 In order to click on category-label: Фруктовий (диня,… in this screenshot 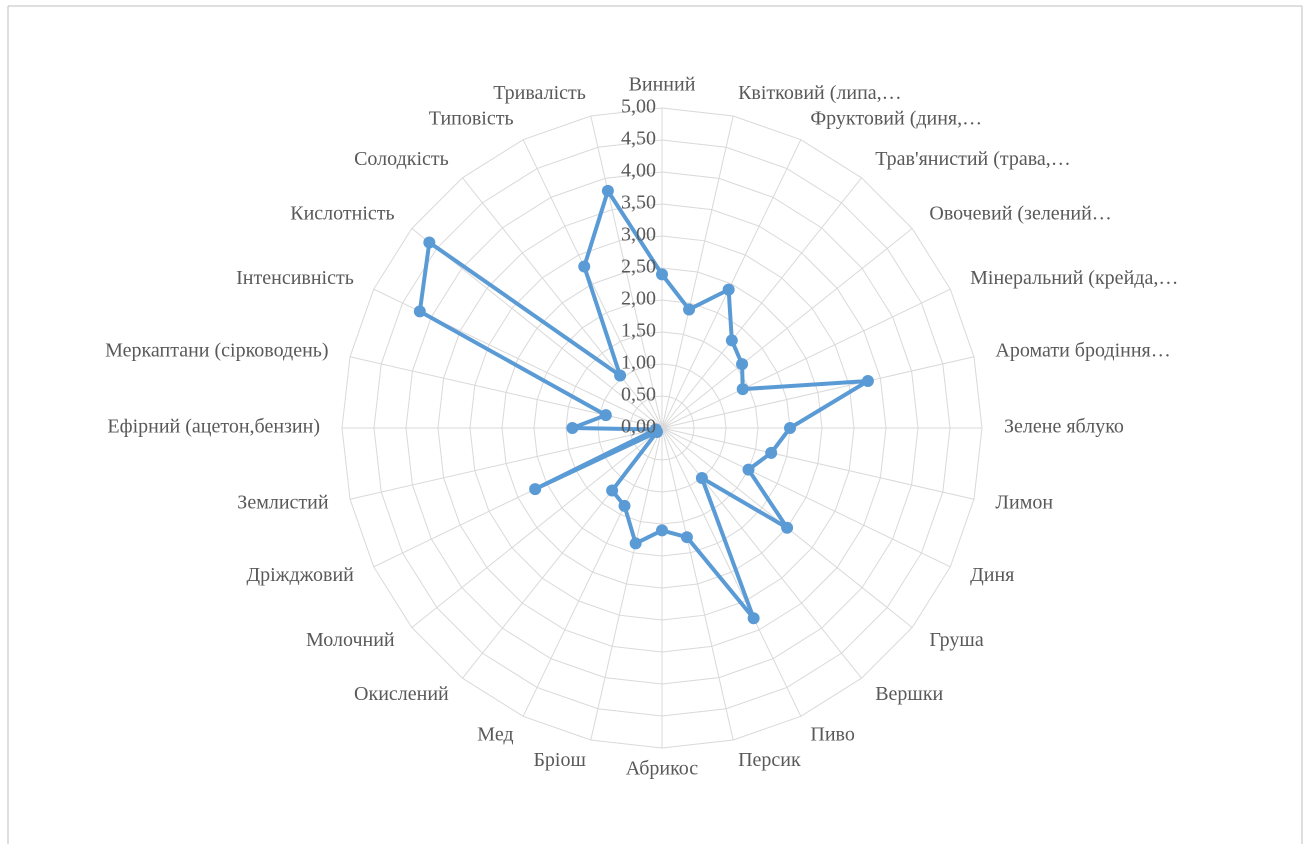, I will do `click(896, 118)`.